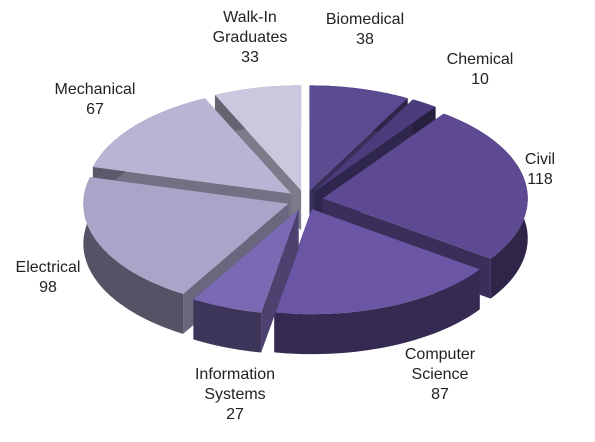  I want to click on label-value: 98, so click(48, 287).